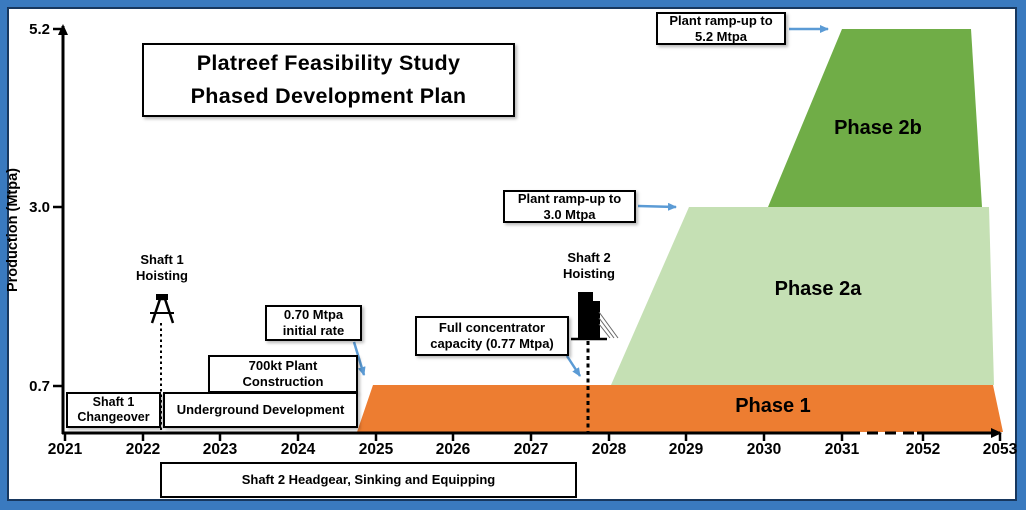  I want to click on phase-1-area, so click(680, 408).